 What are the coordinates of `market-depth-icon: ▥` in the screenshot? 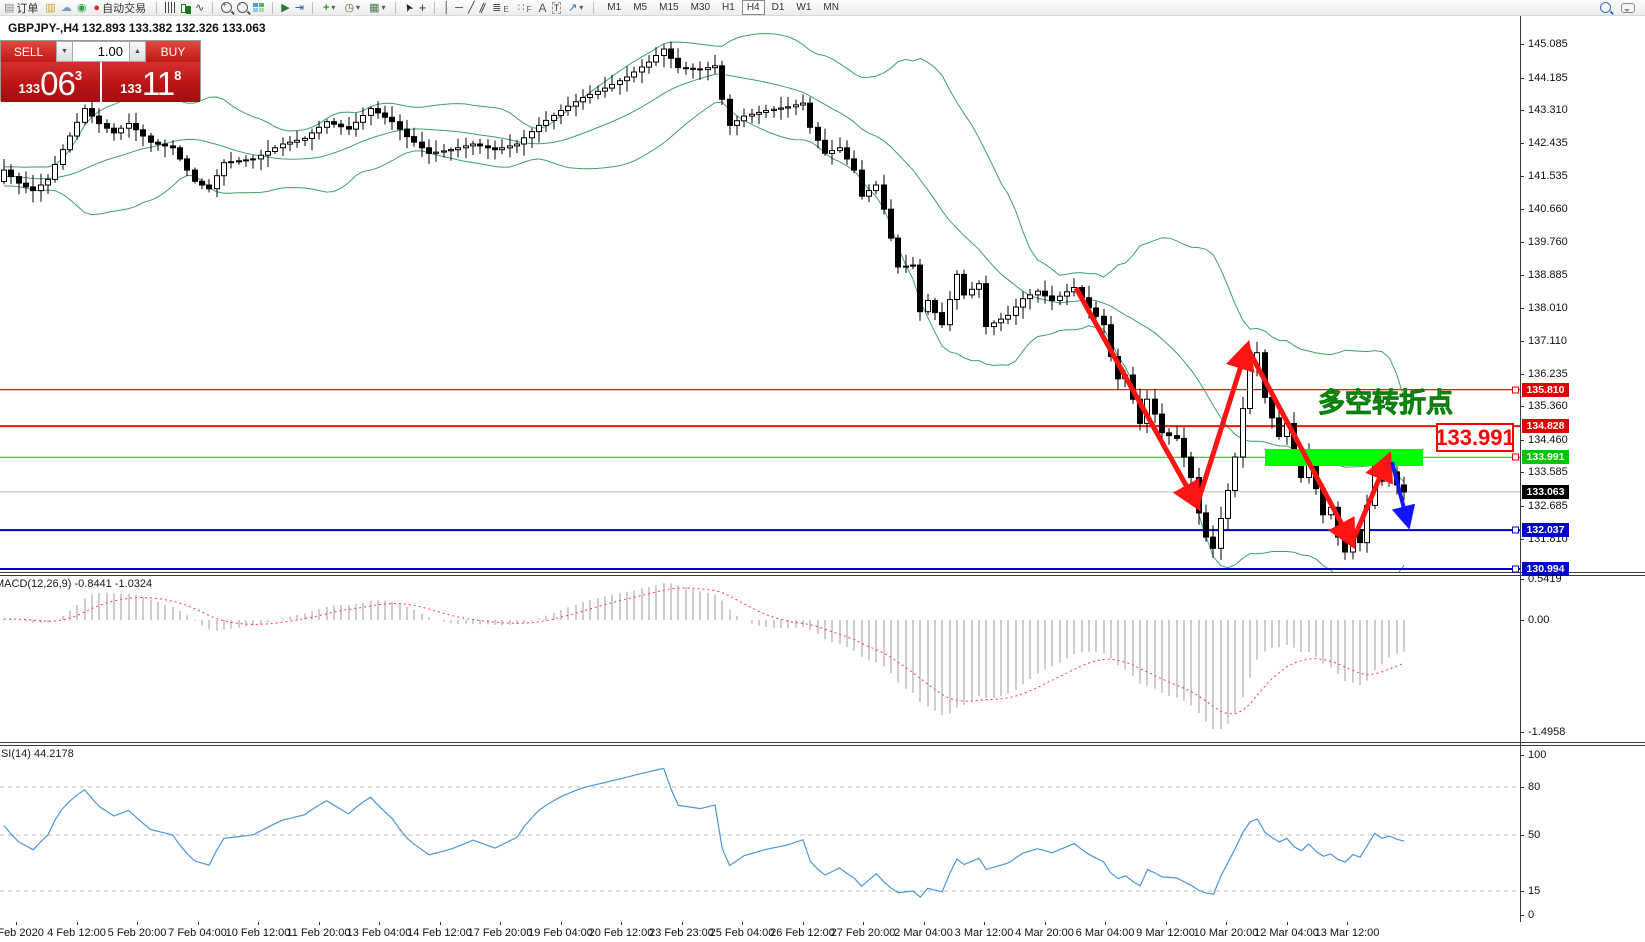 It's located at (50, 8).